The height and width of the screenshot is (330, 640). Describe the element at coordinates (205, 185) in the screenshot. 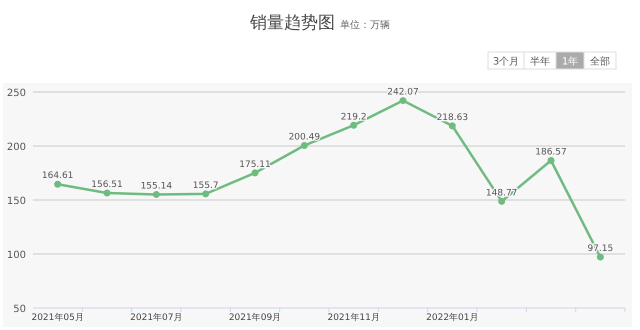

I see `data-label: 155.7` at that location.